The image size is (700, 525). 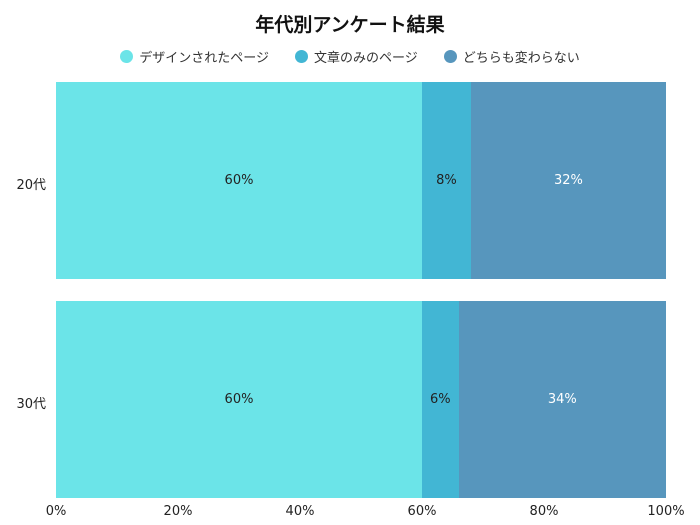 I want to click on y-label-30s: 30代, so click(x=31, y=404).